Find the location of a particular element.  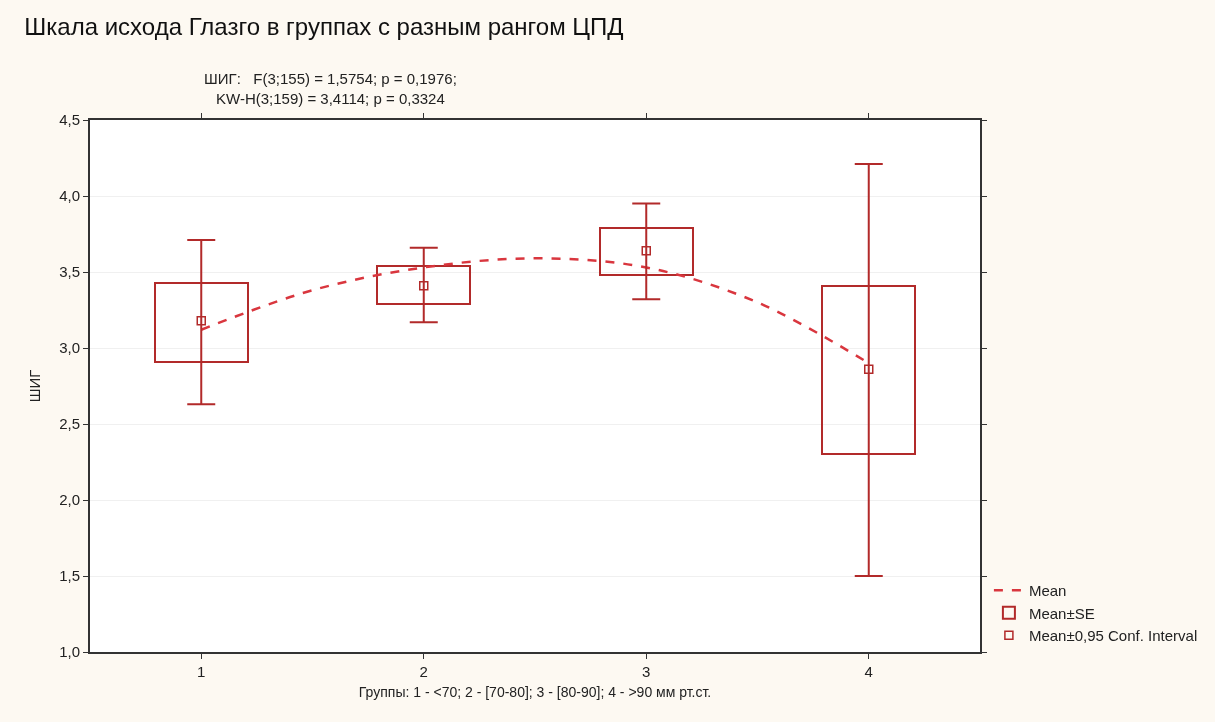

x-tick-label: 2 is located at coordinates (423, 671).